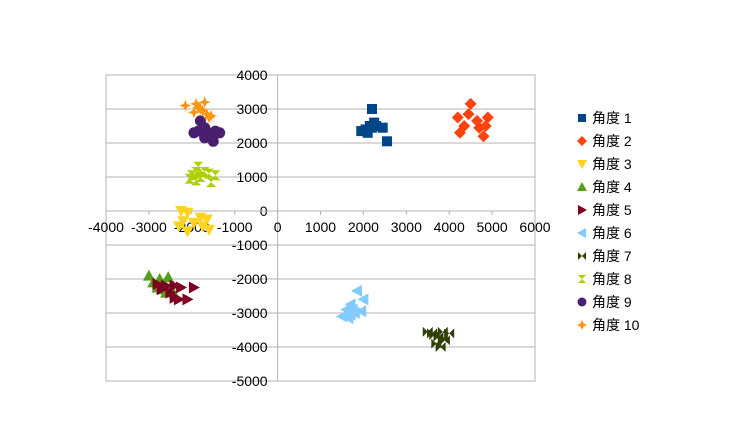  I want to click on x-tick-label: 2000, so click(363, 227).